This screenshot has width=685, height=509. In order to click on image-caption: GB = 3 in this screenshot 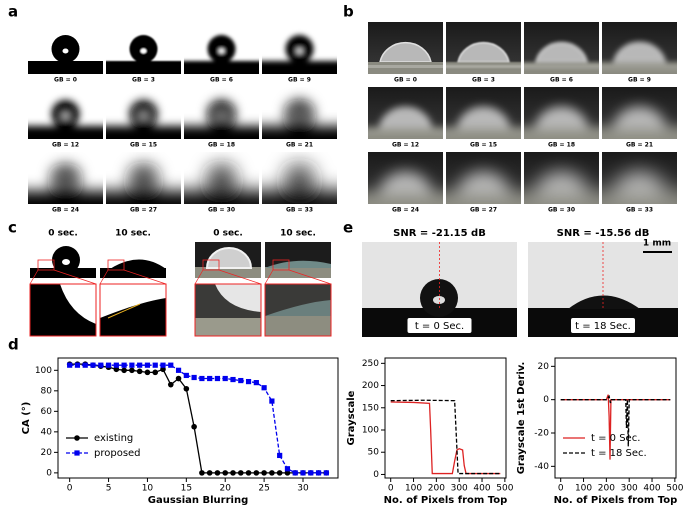, I will do `click(483, 80)`.